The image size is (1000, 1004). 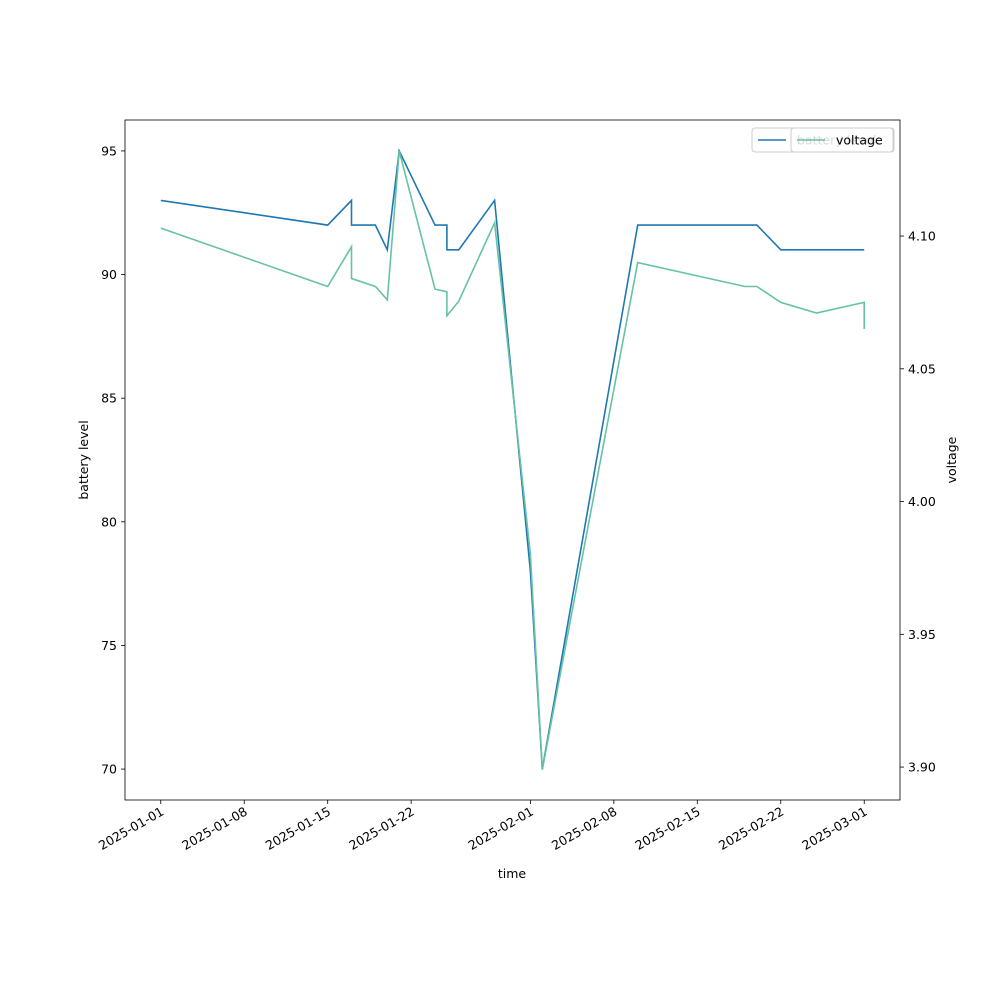 What do you see at coordinates (109, 150) in the screenshot?
I see `y-tick-label: 95` at bounding box center [109, 150].